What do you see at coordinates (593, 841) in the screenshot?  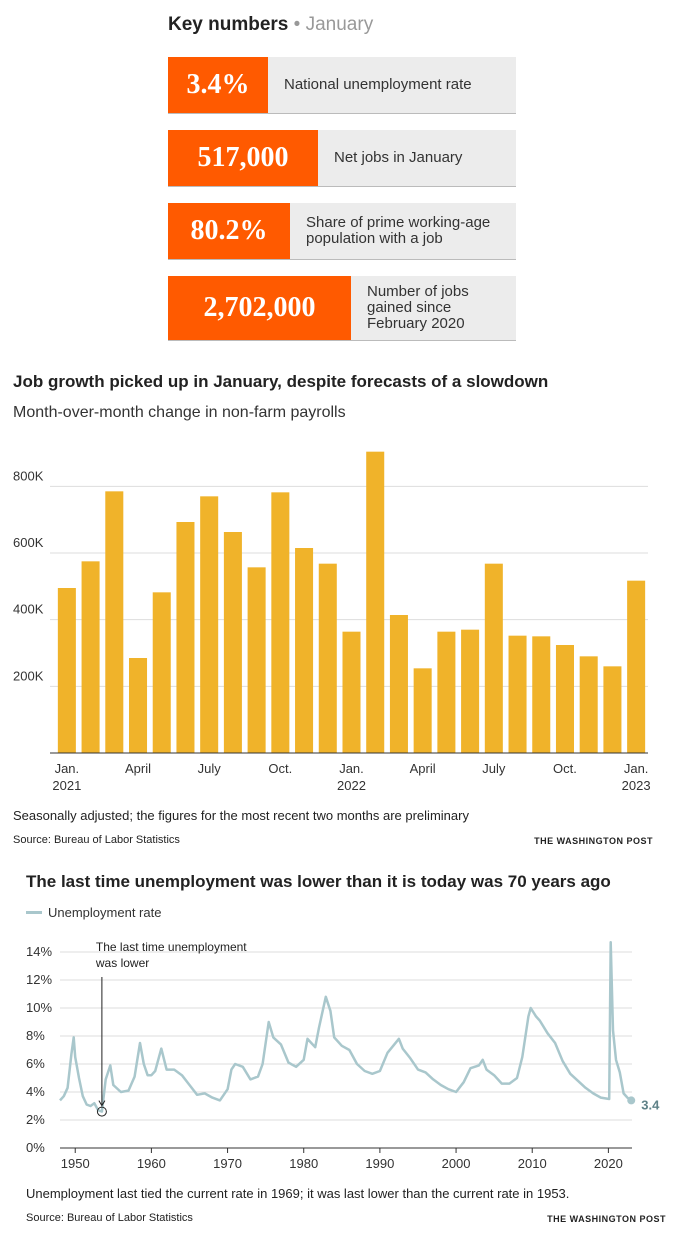 I see `jobs-chart-credit: THE WASHINGTON POST` at bounding box center [593, 841].